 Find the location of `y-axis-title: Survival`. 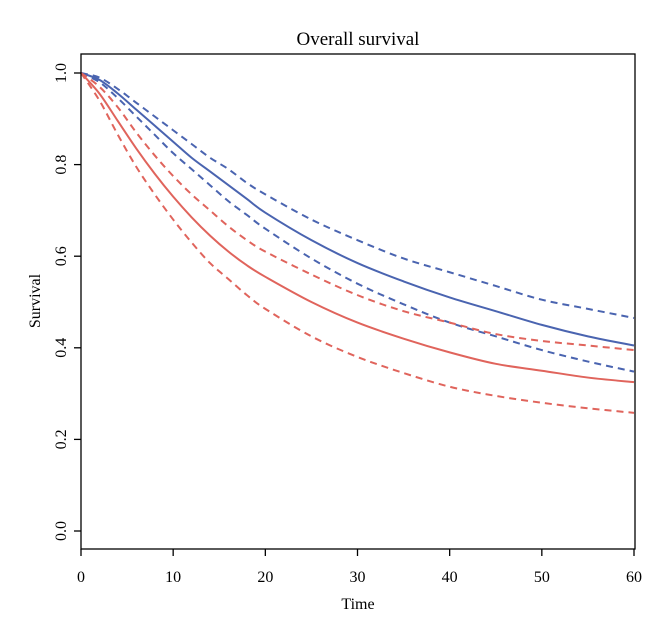

y-axis-title: Survival is located at coordinates (35, 300).